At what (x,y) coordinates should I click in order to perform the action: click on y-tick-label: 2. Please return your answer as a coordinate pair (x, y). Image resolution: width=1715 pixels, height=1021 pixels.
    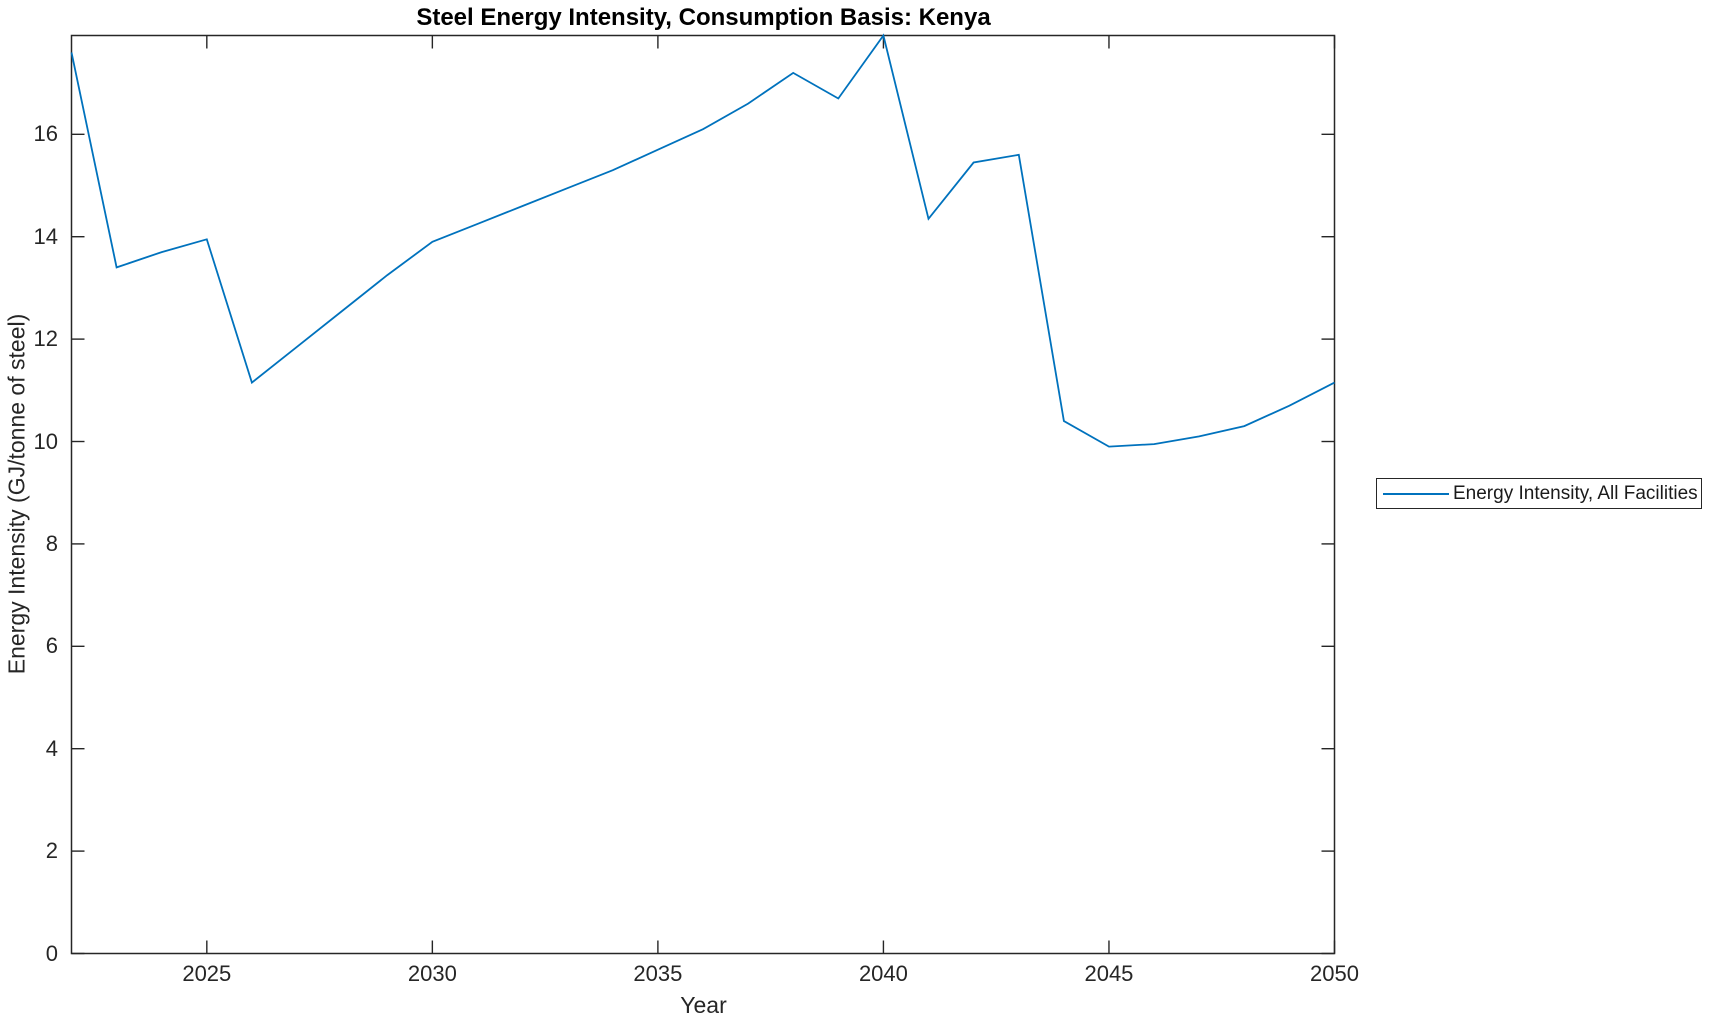
    Looking at the image, I should click on (51, 851).